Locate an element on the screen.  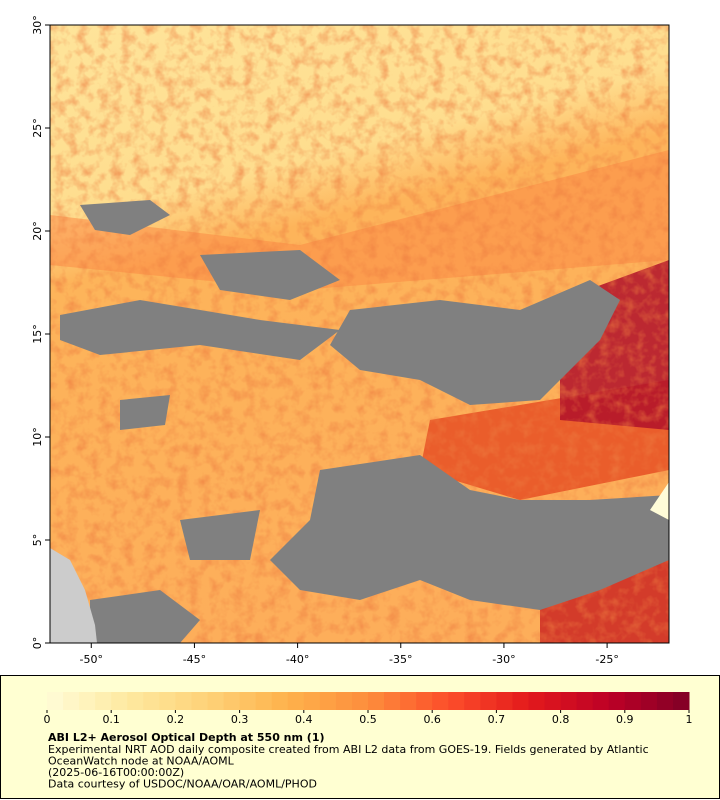
x-tick-label: -45° is located at coordinates (194, 659).